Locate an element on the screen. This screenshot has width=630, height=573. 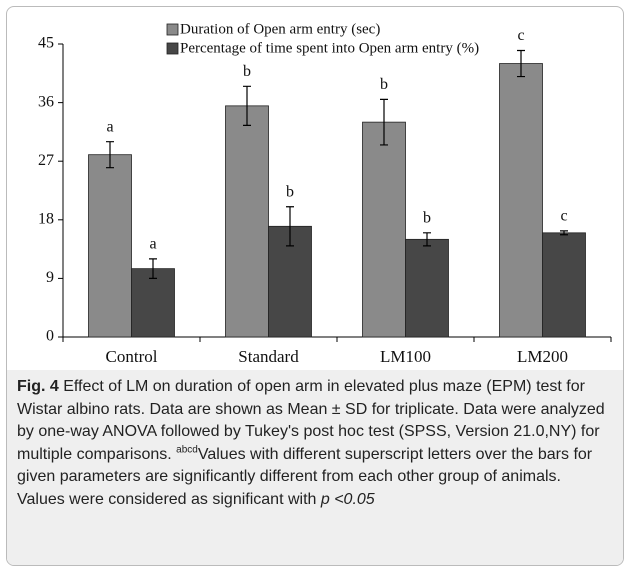
y-tick-label: 0 is located at coordinates (50, 336).